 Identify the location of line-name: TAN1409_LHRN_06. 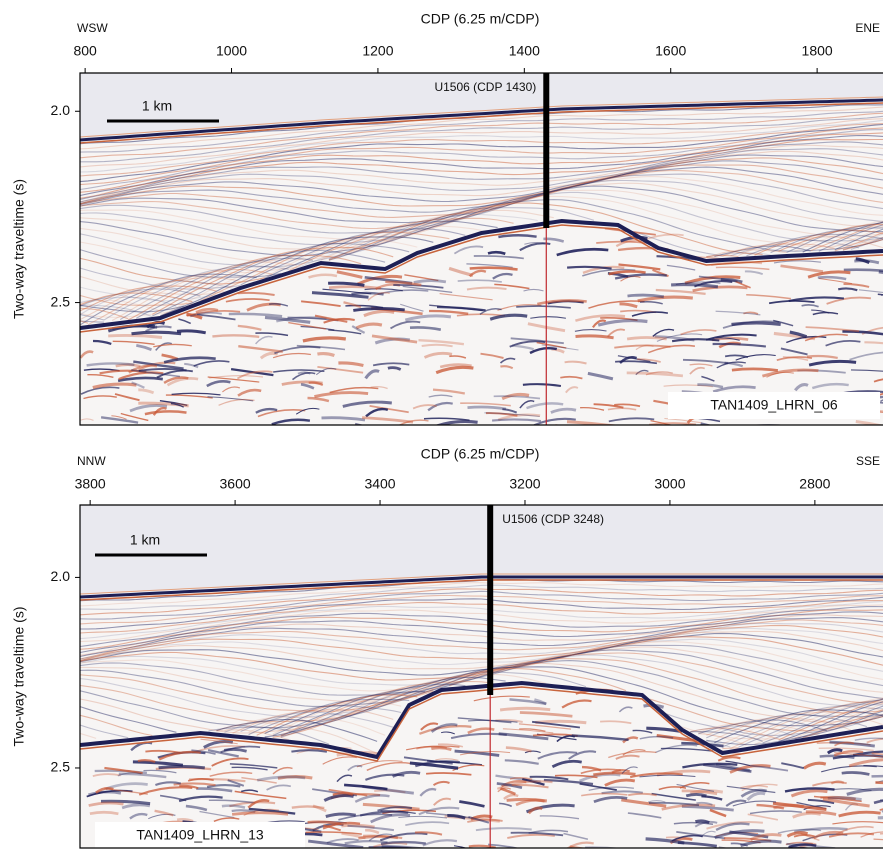
(774, 405).